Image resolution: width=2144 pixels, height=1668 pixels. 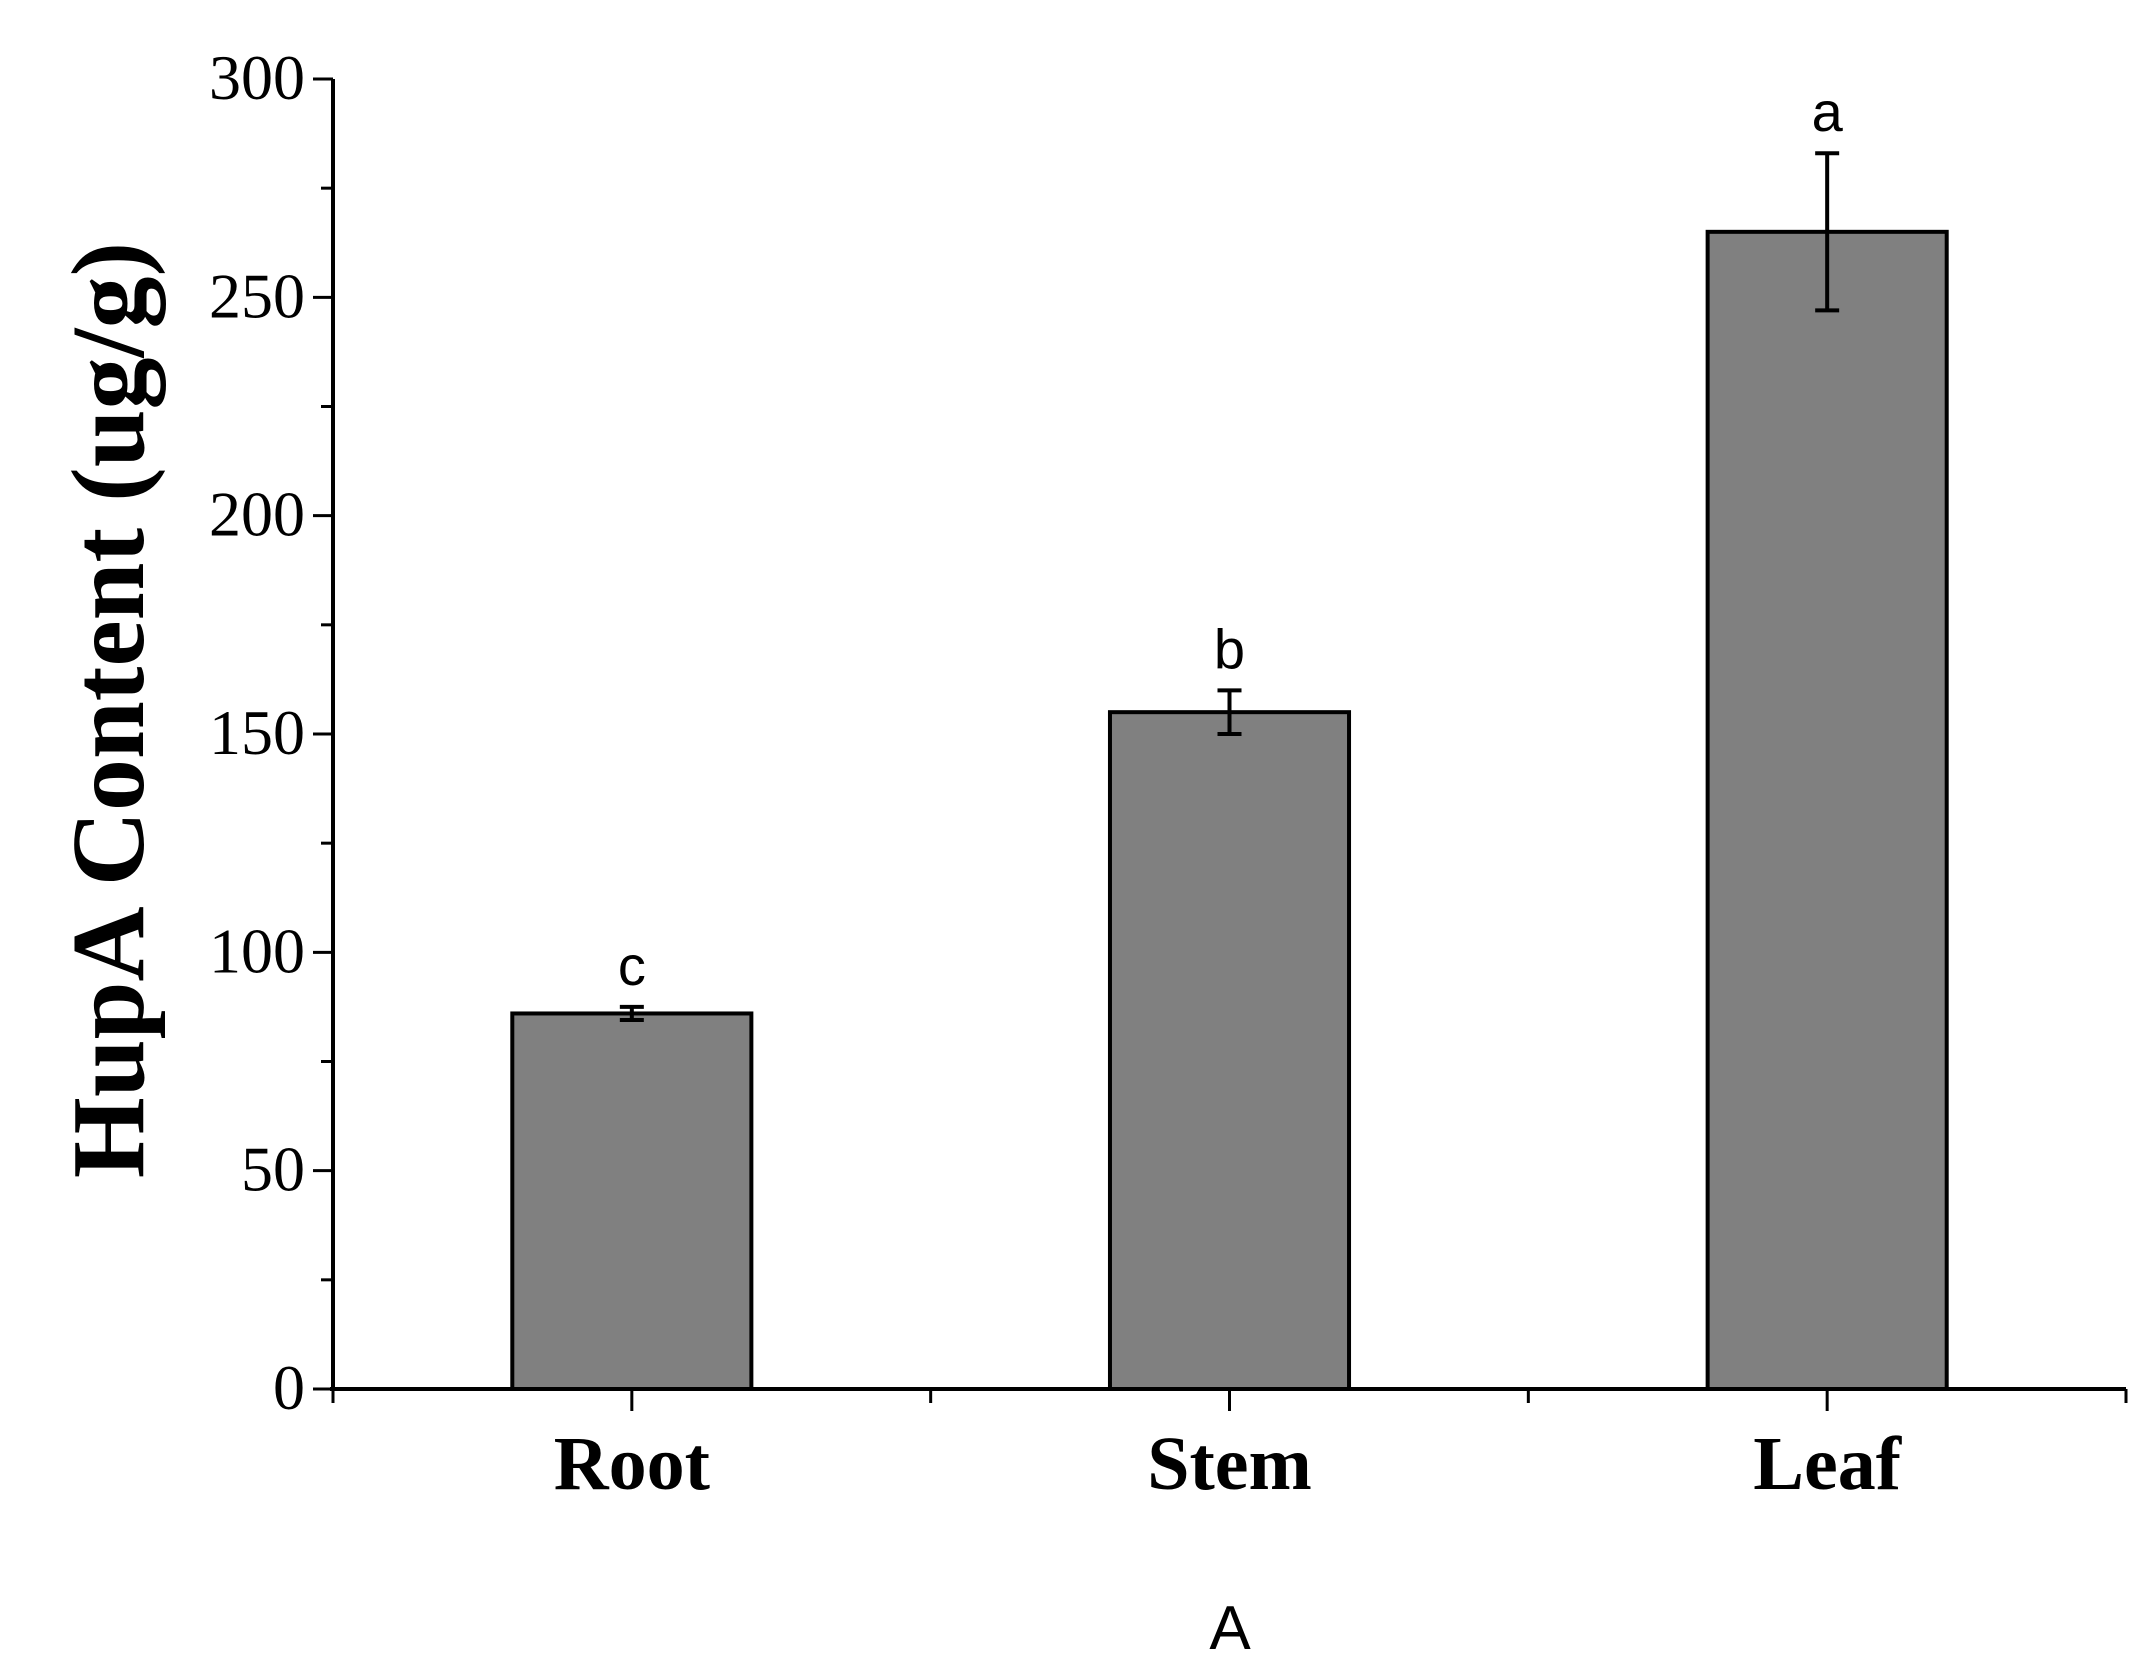 What do you see at coordinates (1230, 1628) in the screenshot?
I see `panel-label: A` at bounding box center [1230, 1628].